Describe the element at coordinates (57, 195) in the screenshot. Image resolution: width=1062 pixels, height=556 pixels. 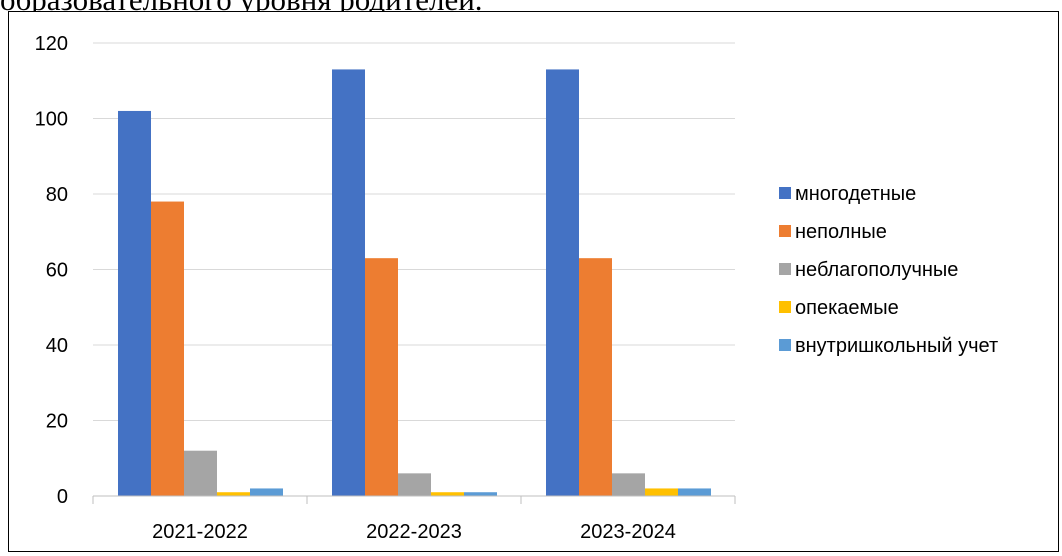
I see `y-tick-label-80: 80` at that location.